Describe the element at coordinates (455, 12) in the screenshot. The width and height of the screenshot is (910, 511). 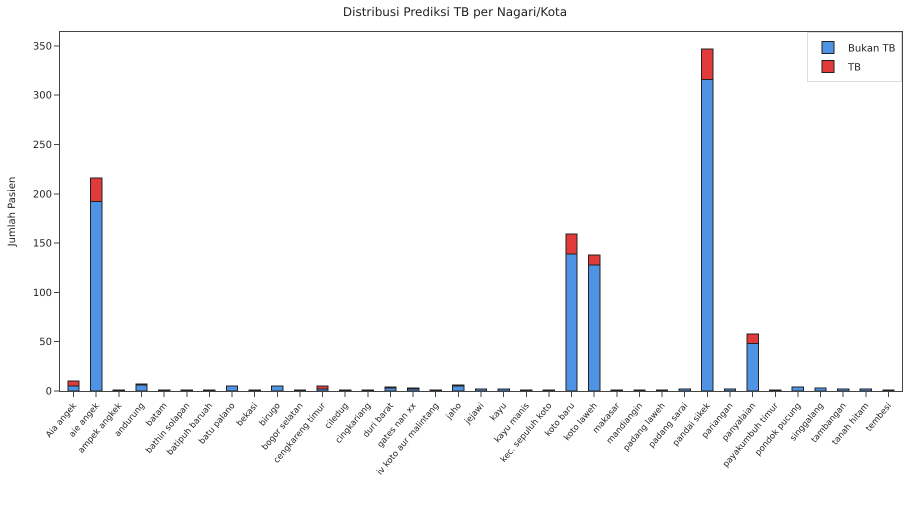
I see `chart-title: Distribusi Prediksi TB per Nagari/Kota` at that location.